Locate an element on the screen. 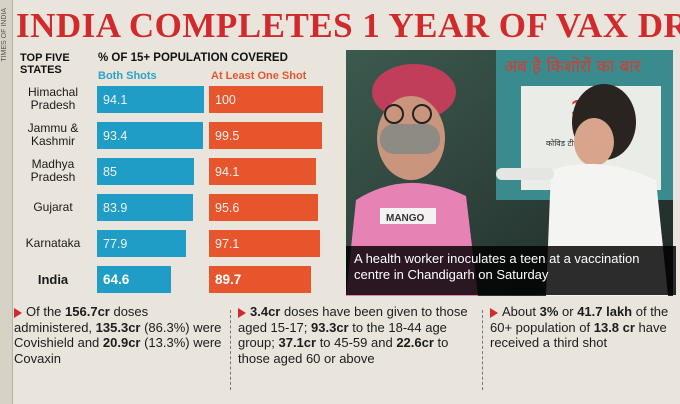 The image size is (680, 404). shirt-text: MANGO is located at coordinates (405, 218).